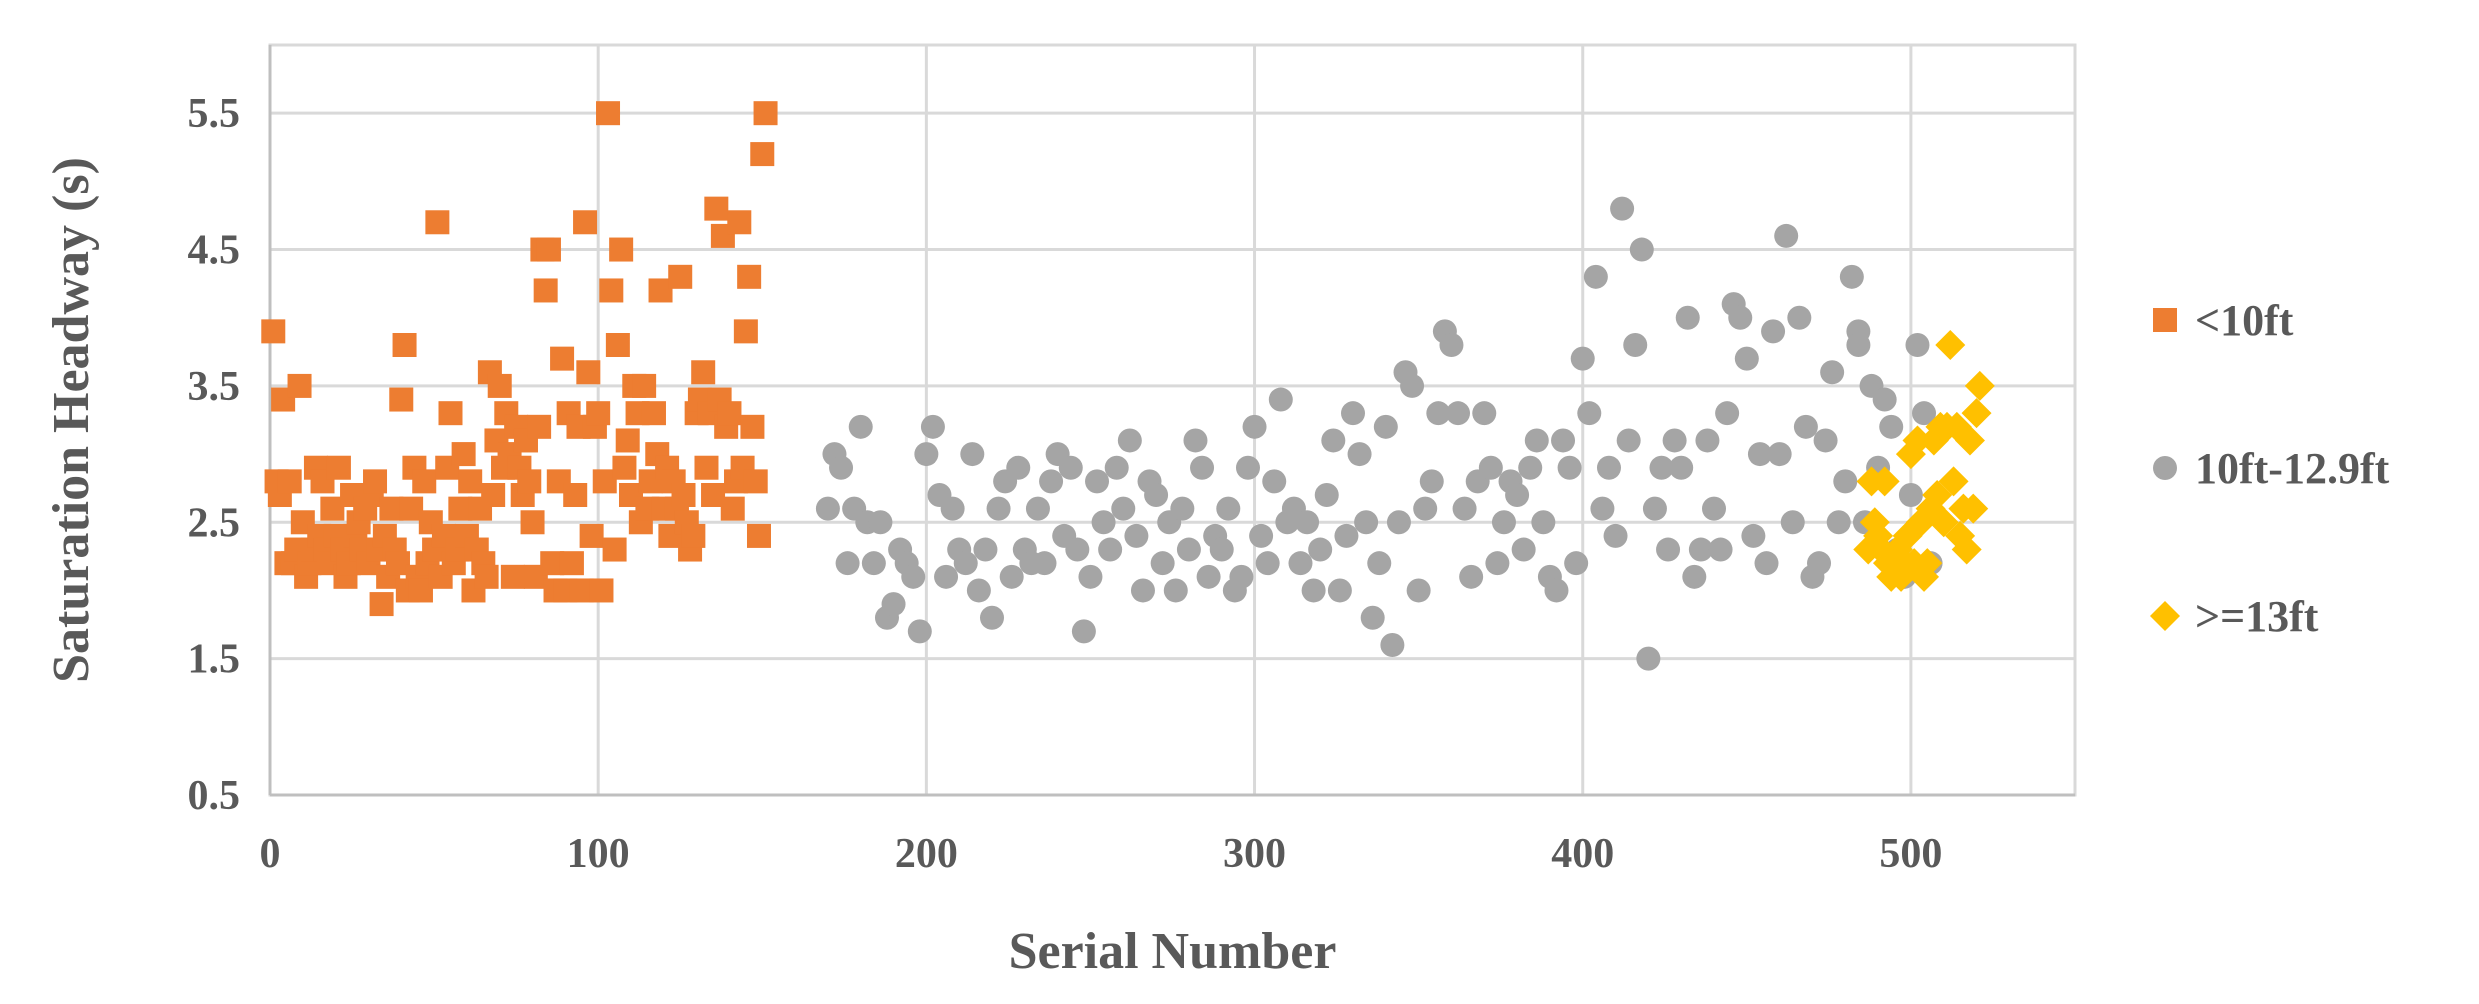  I want to click on legend: <10ft 10ft-12.9ft >=13ft, so click(2270, 468).